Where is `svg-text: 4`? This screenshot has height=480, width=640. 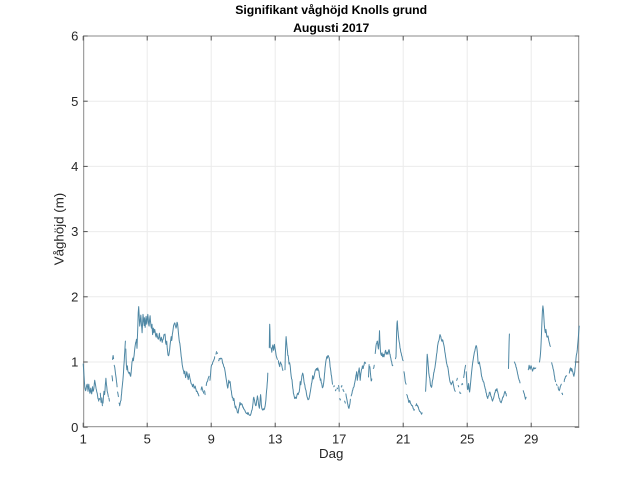
svg-text: 4 is located at coordinates (74, 166).